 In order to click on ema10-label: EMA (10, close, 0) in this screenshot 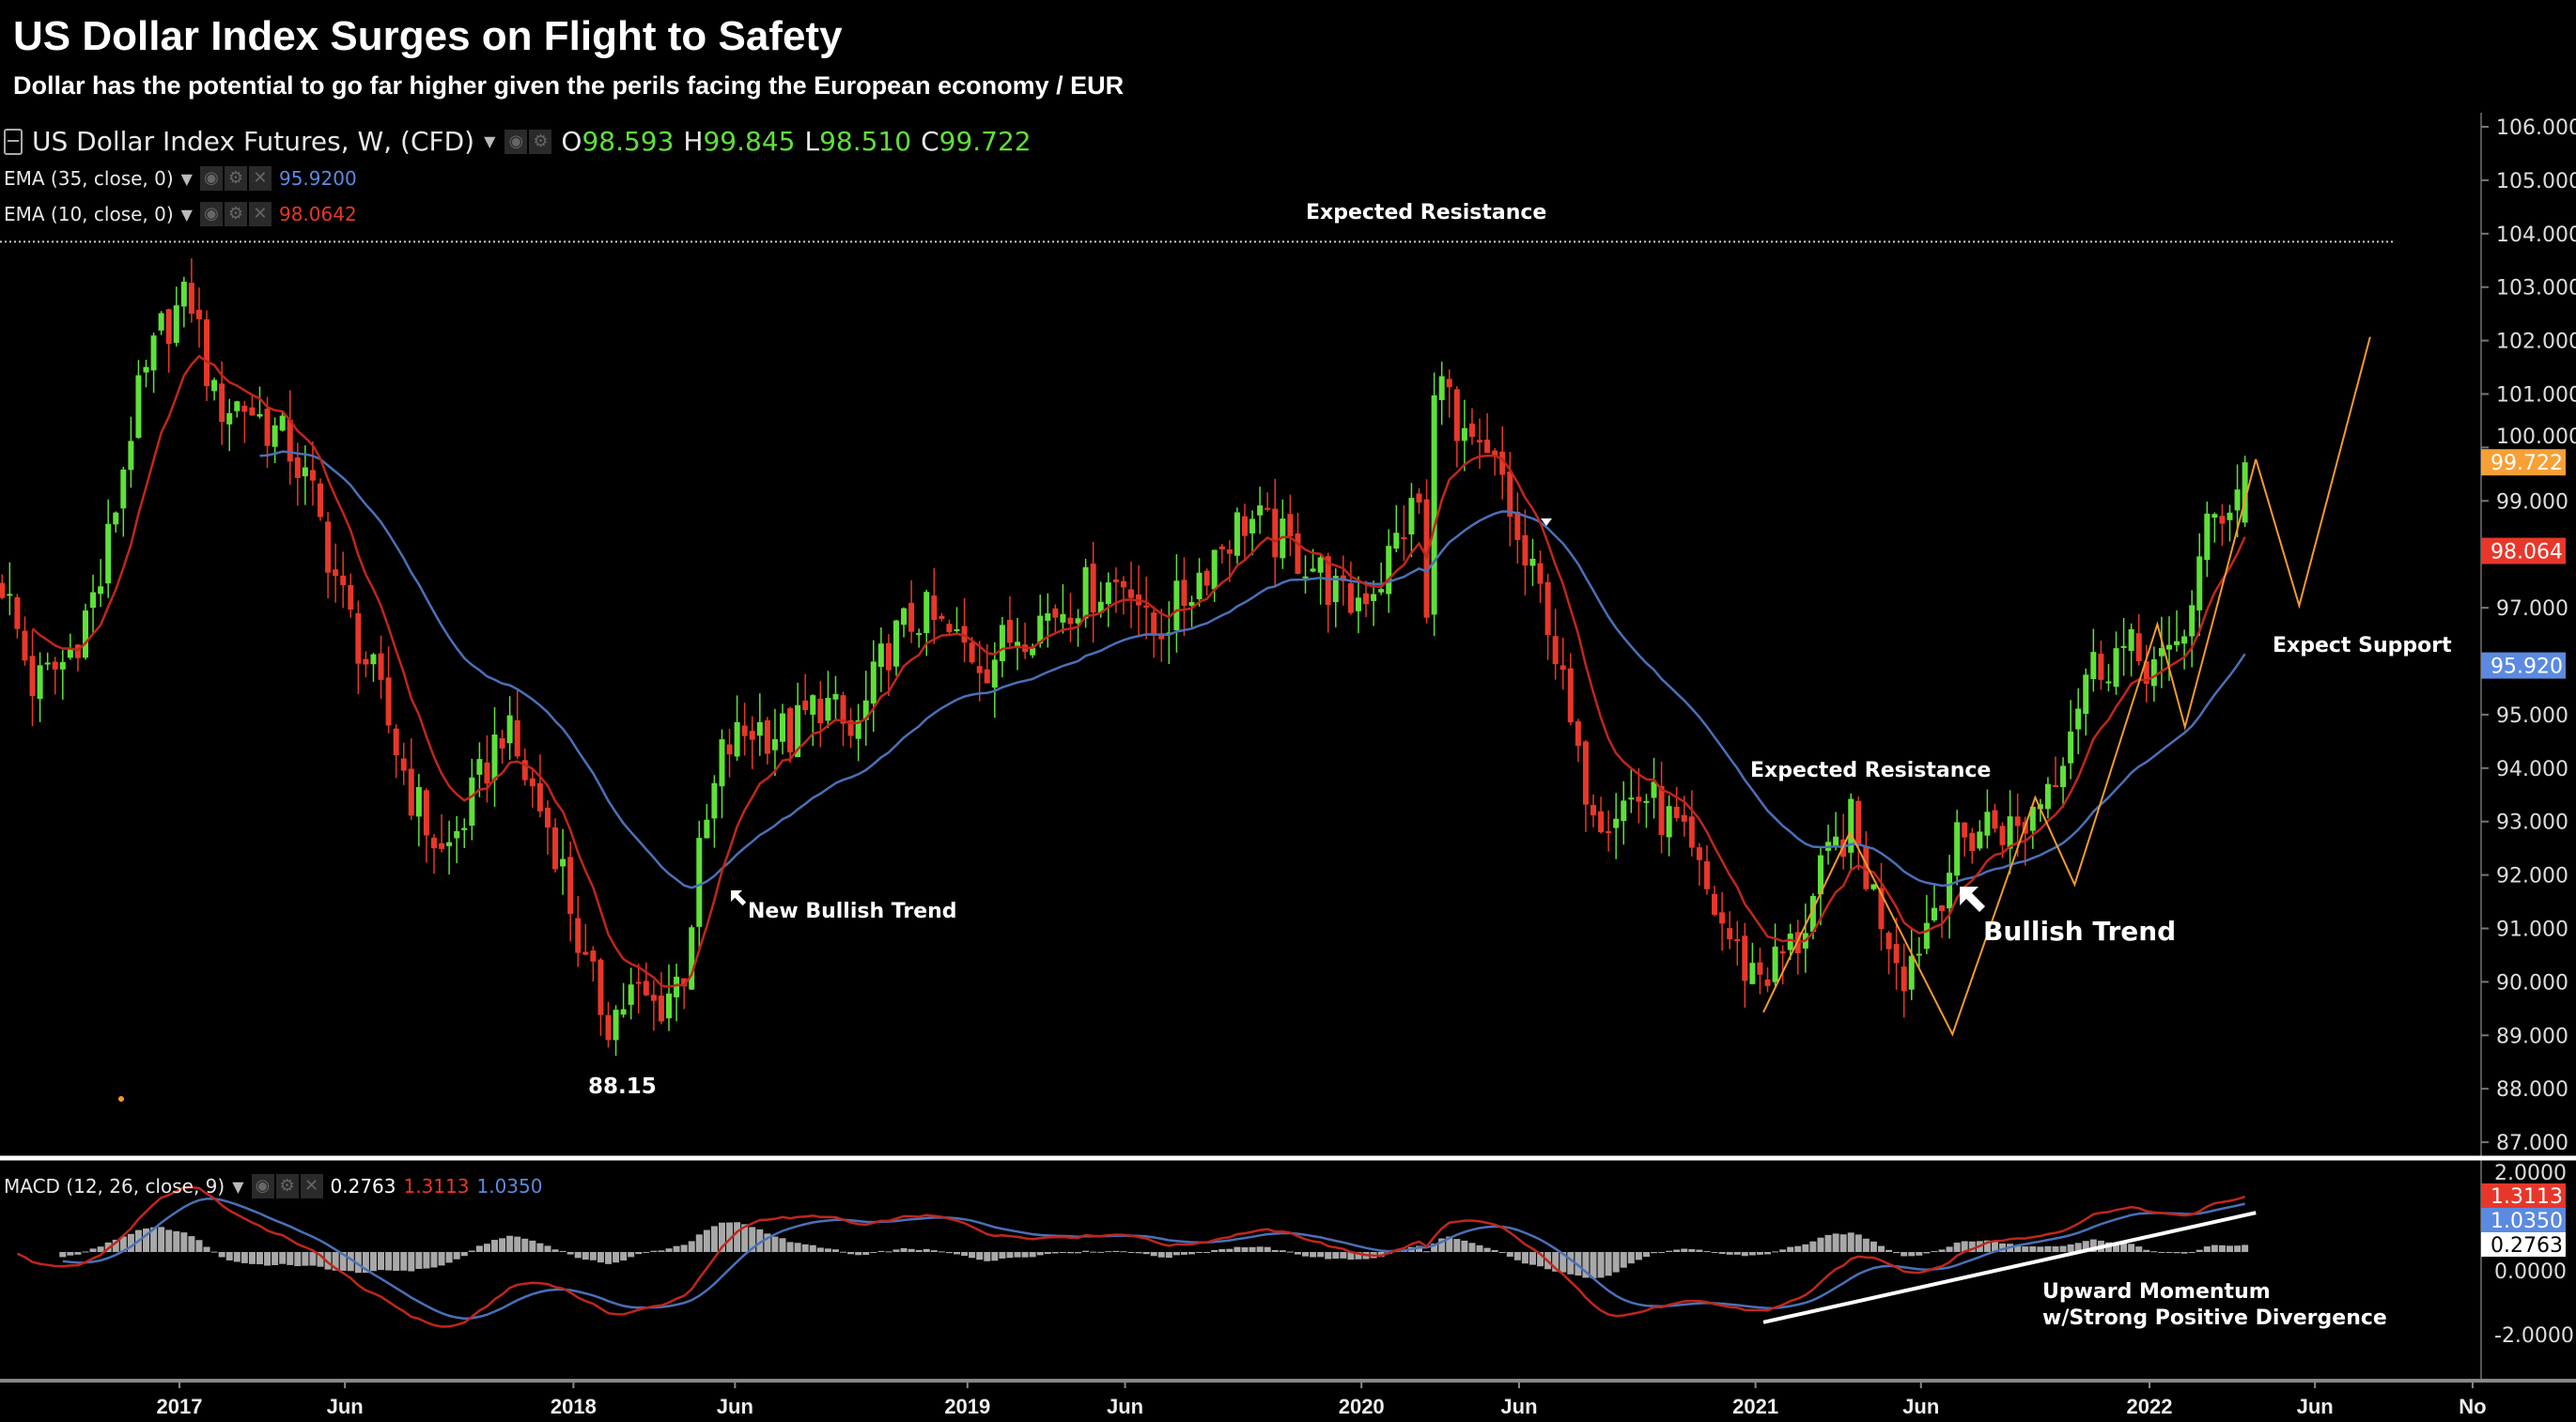, I will do `click(89, 214)`.